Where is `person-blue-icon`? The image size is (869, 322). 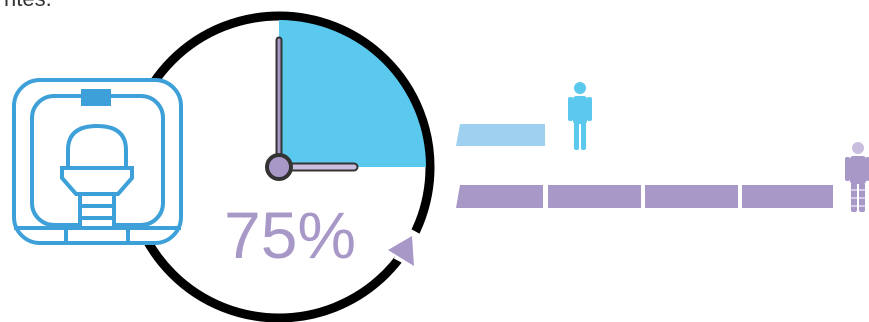
person-blue-icon is located at coordinates (580, 116).